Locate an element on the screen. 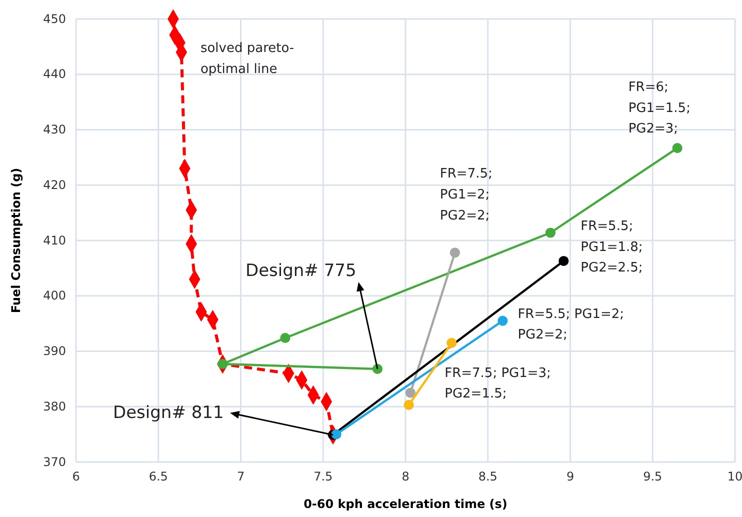 The width and height of the screenshot is (742, 517). y-tick-label: 380 is located at coordinates (54, 406).